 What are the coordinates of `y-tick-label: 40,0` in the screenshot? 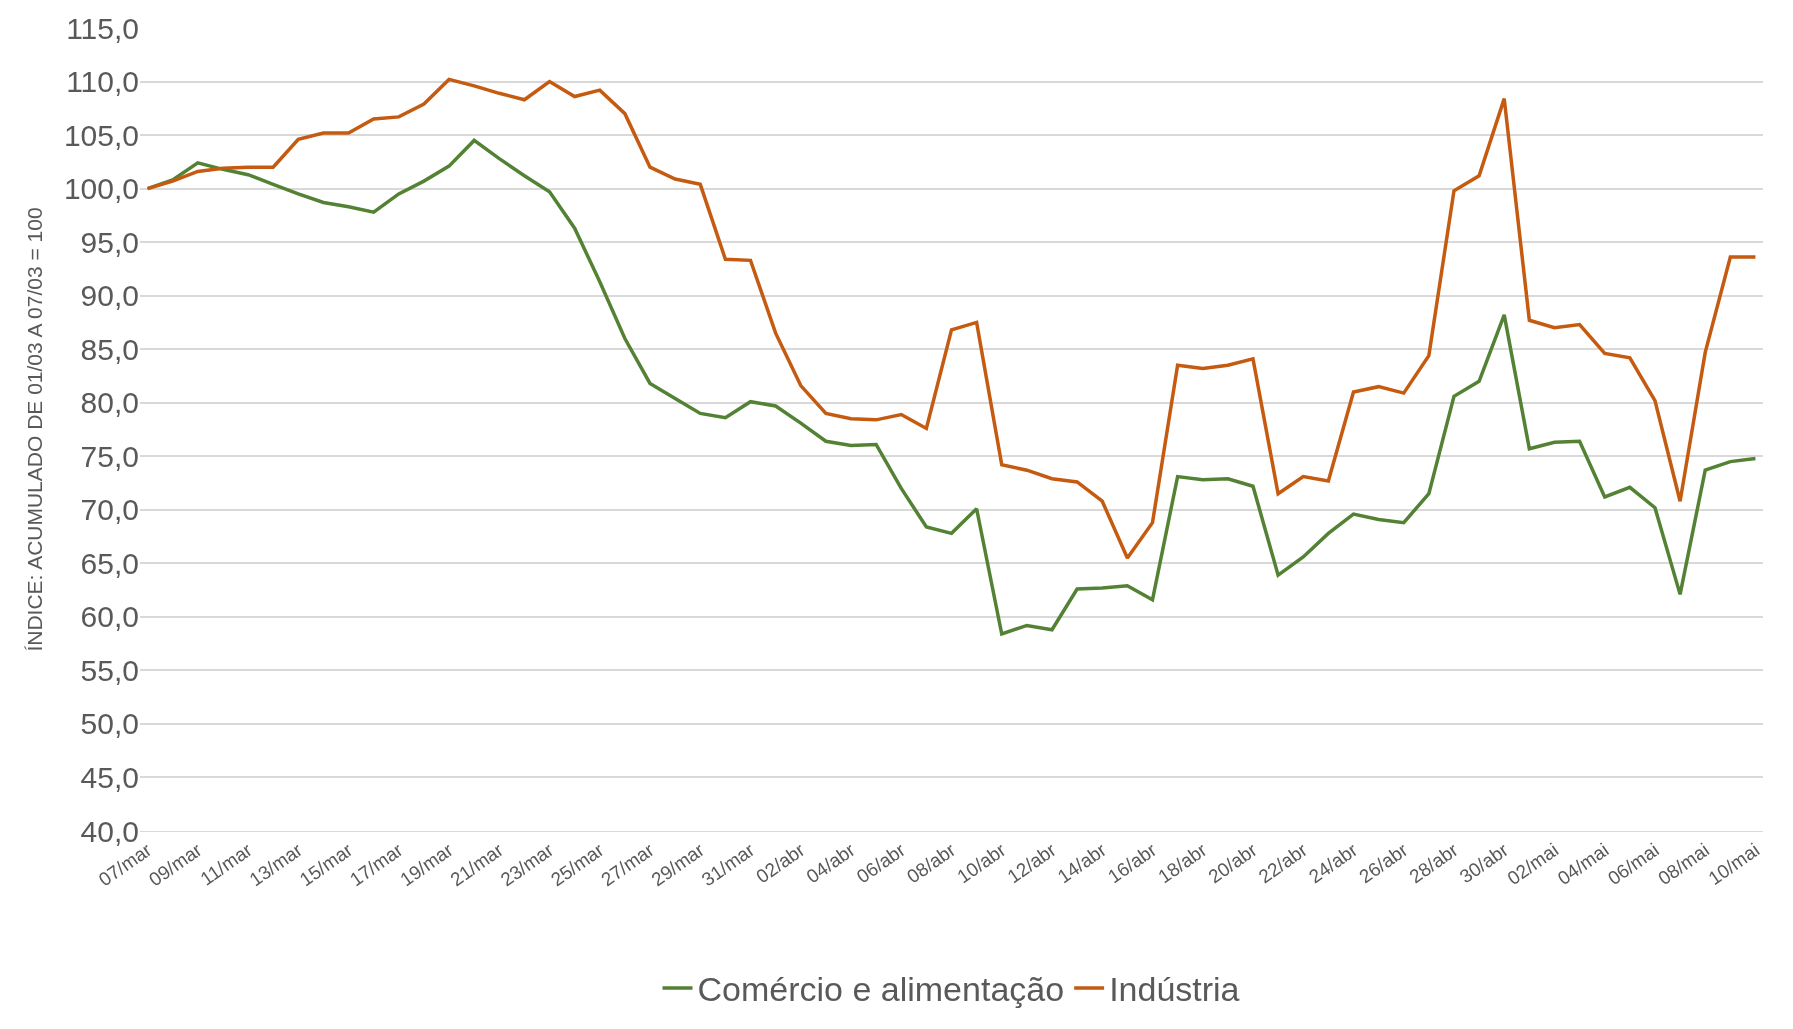 It's located at (109, 831).